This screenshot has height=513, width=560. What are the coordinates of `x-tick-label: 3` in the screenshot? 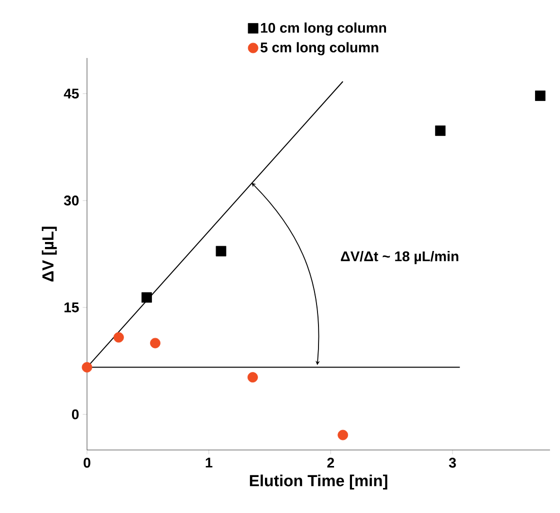 It's located at (452, 463).